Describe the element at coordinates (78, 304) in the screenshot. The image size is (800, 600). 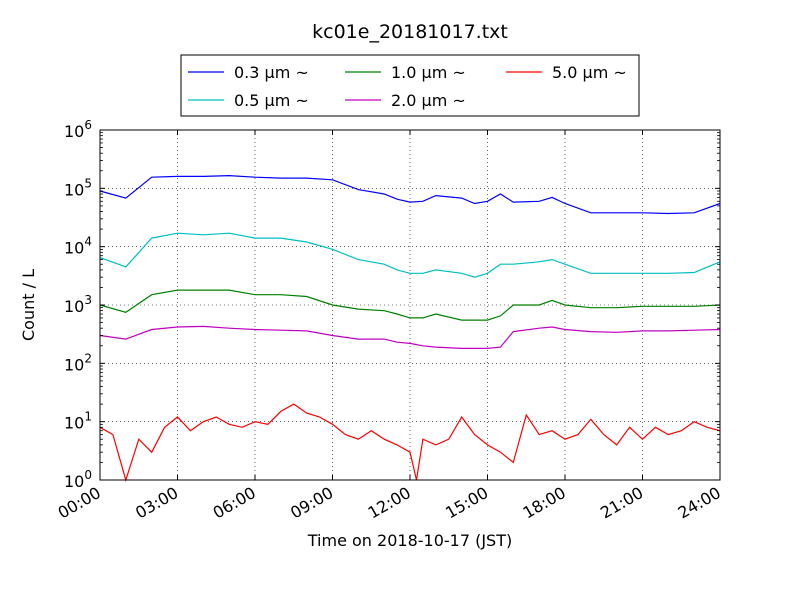
I see `y-tick-label: 10³` at that location.